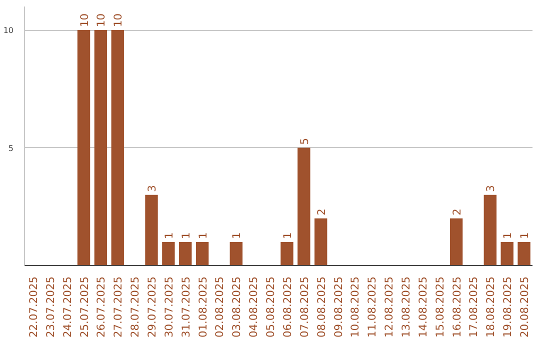 The image size is (540, 340). What do you see at coordinates (253, 307) in the screenshot?
I see `x-tick-label: 04.08.2025` at bounding box center [253, 307].